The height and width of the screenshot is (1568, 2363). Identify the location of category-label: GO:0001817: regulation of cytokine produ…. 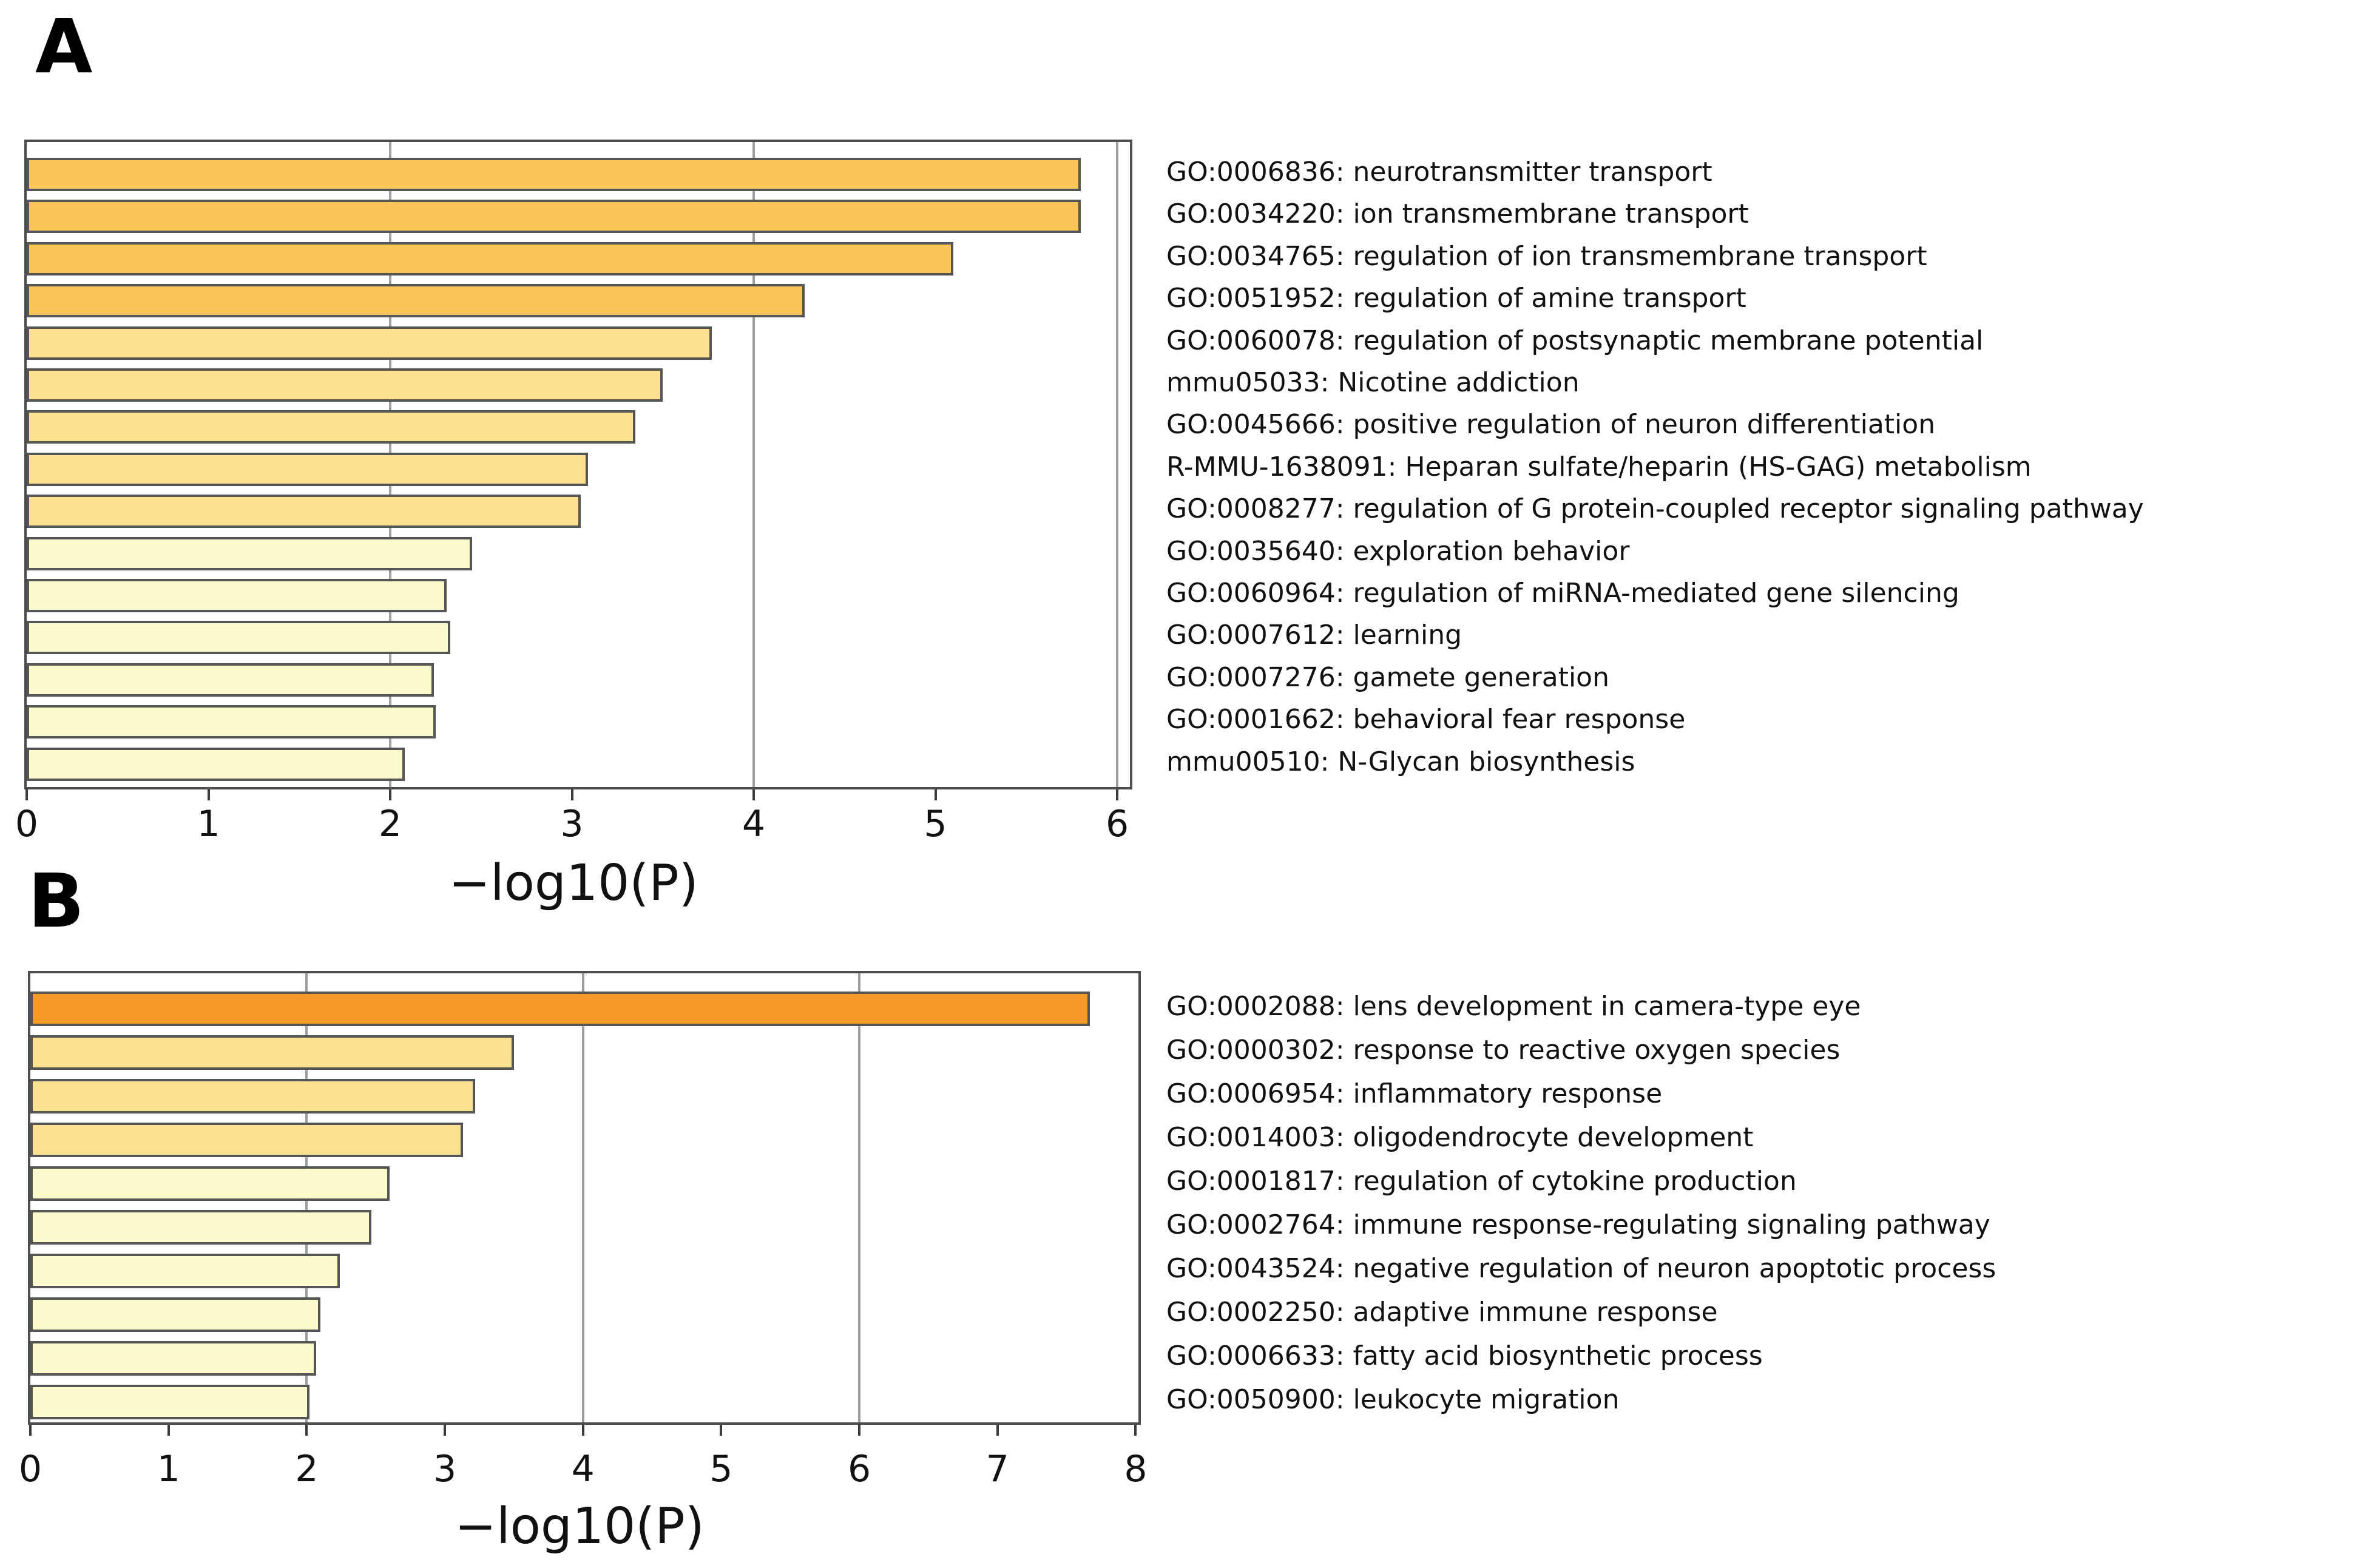
(1481, 1182).